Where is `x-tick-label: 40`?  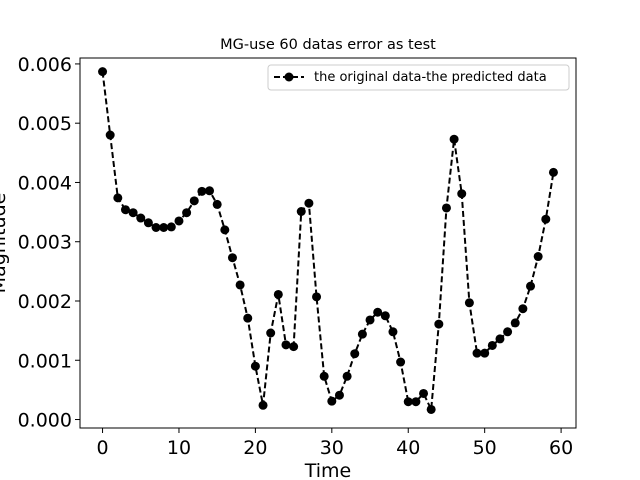 x-tick-label: 40 is located at coordinates (408, 448).